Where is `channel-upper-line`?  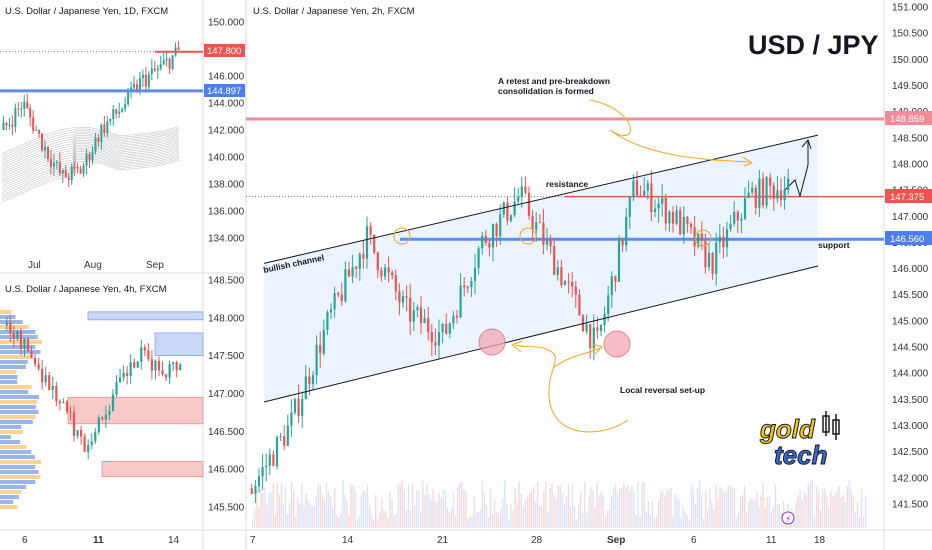 channel-upper-line is located at coordinates (541, 199).